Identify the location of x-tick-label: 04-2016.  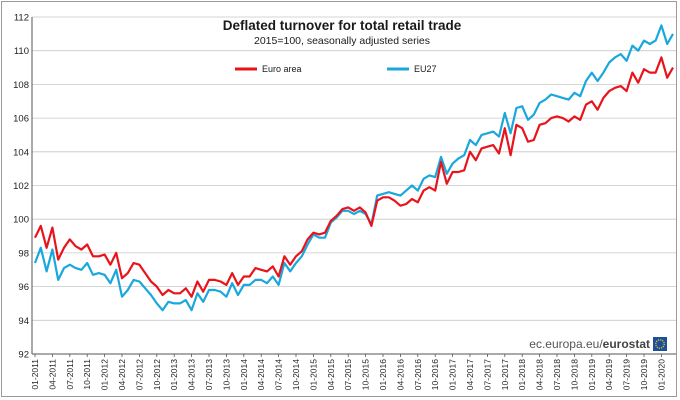
(400, 374).